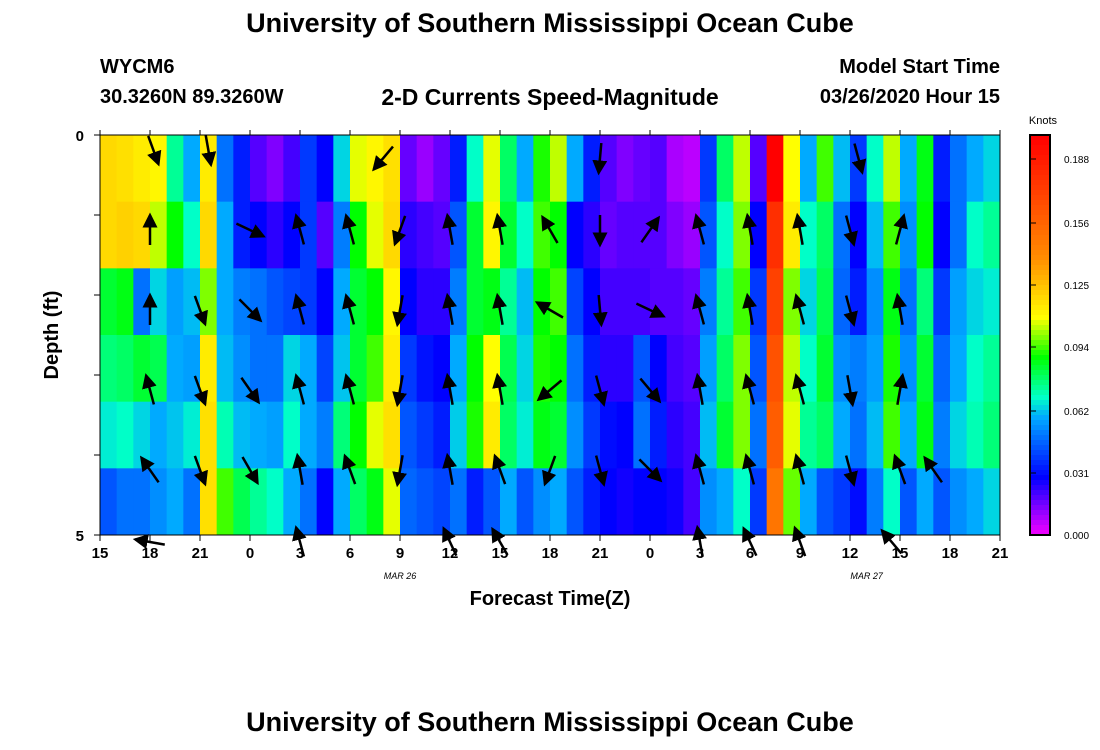 This screenshot has height=750, width=1100. Describe the element at coordinates (400, 553) in the screenshot. I see `x-tick-label: 9` at that location.